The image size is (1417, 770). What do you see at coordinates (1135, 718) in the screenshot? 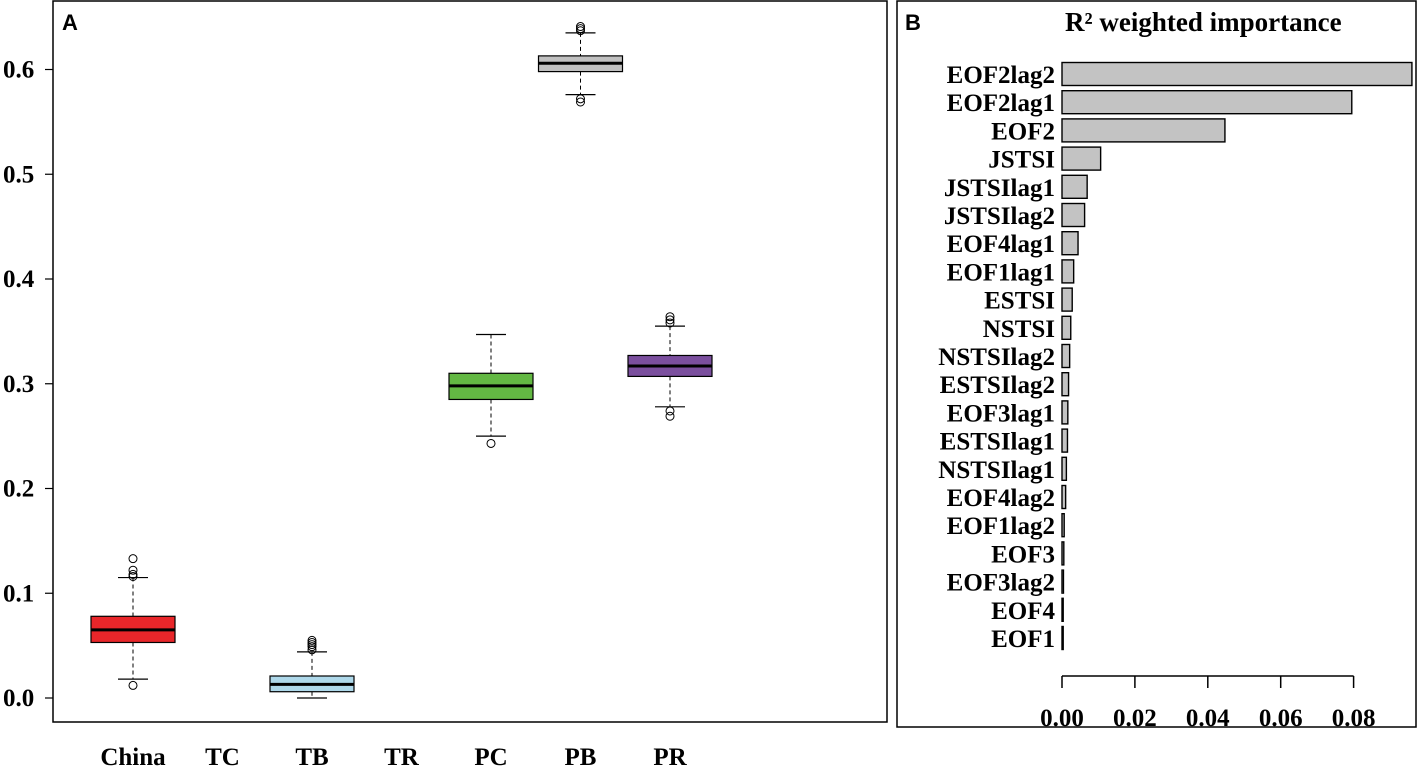
I see `x-tick-label: 0.02` at bounding box center [1135, 718].